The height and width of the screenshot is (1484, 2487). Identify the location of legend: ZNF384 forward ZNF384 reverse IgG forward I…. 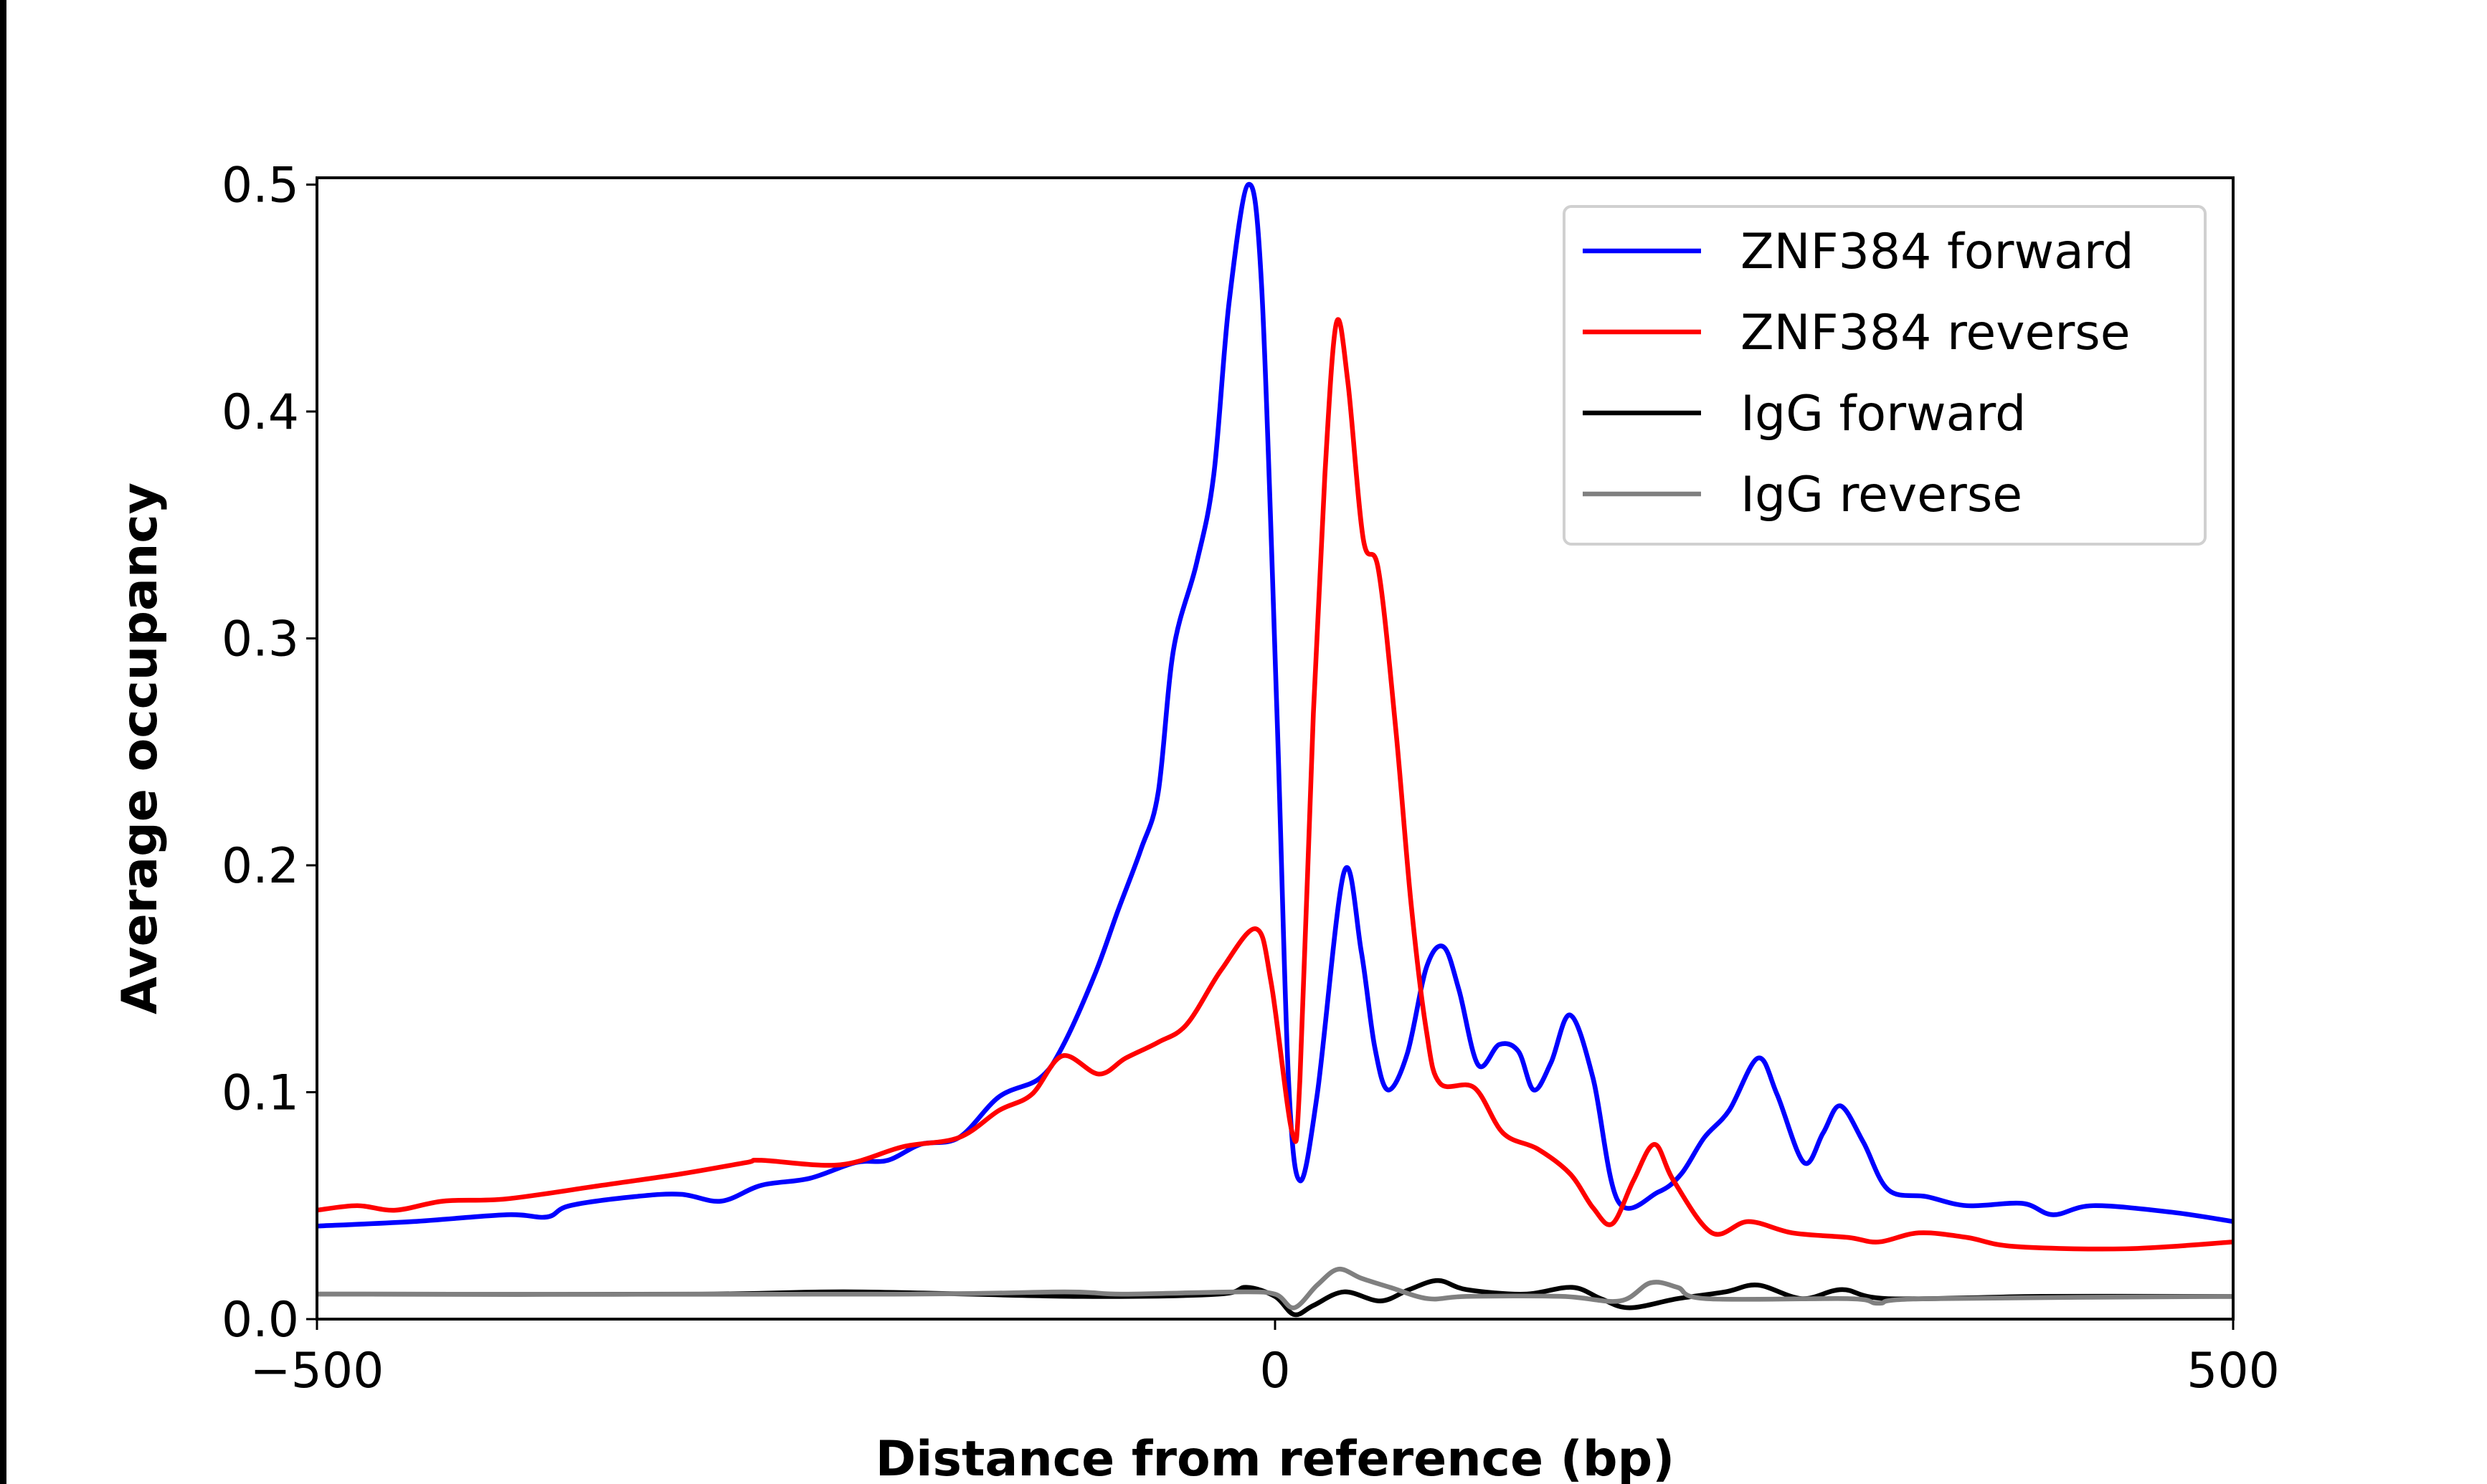
(1885, 375).